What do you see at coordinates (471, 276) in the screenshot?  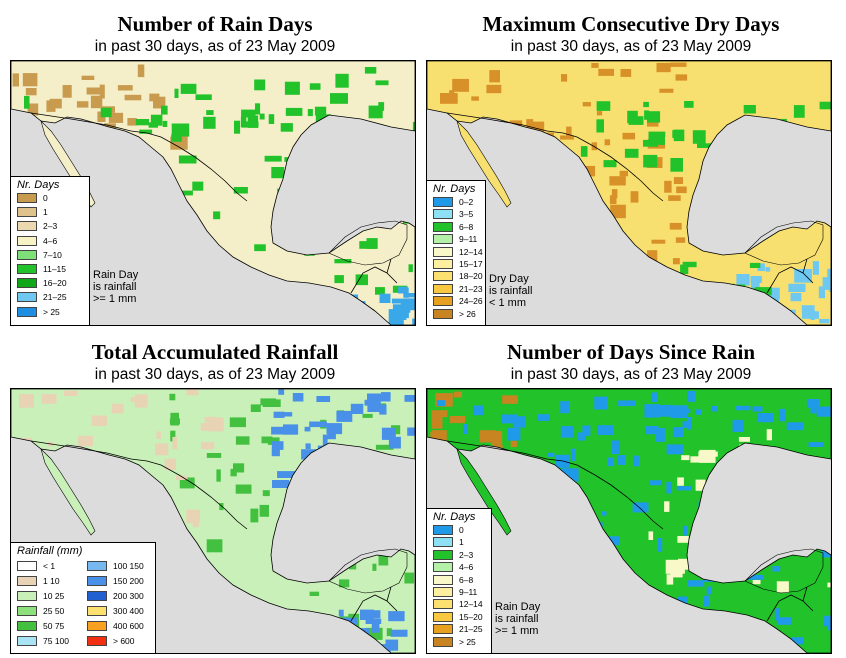 I see `legend-label: 18–20` at bounding box center [471, 276].